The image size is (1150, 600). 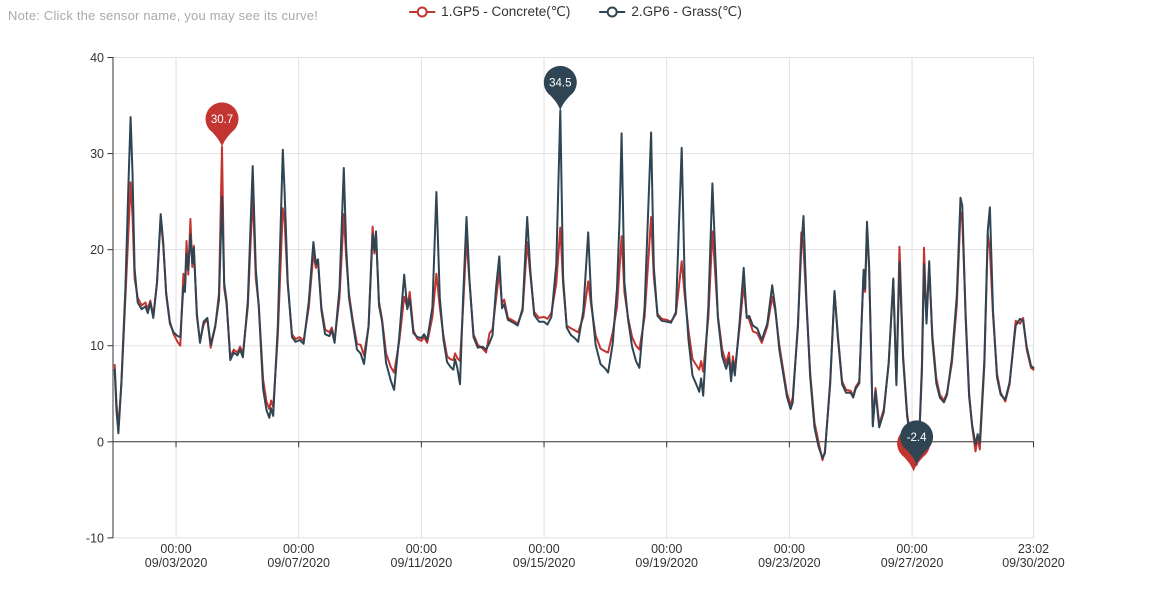 What do you see at coordinates (422, 563) in the screenshot?
I see `x-axis-label-date: 09/11/2020` at bounding box center [422, 563].